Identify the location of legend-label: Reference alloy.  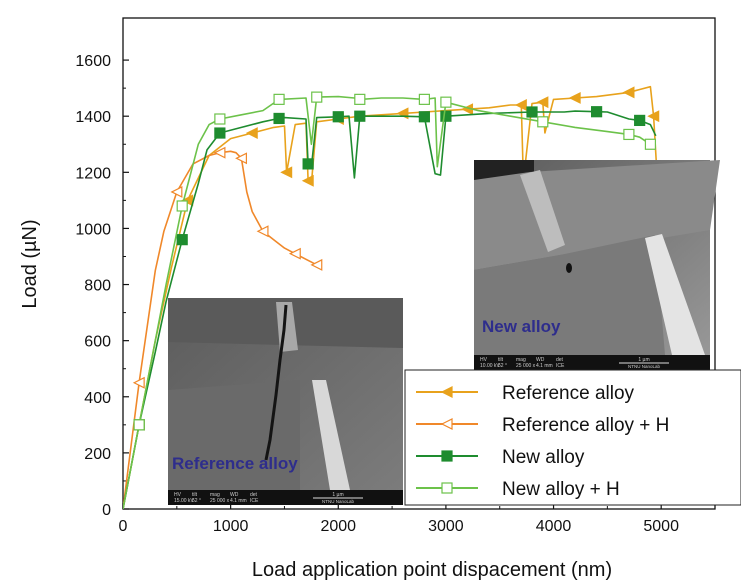
(568, 393).